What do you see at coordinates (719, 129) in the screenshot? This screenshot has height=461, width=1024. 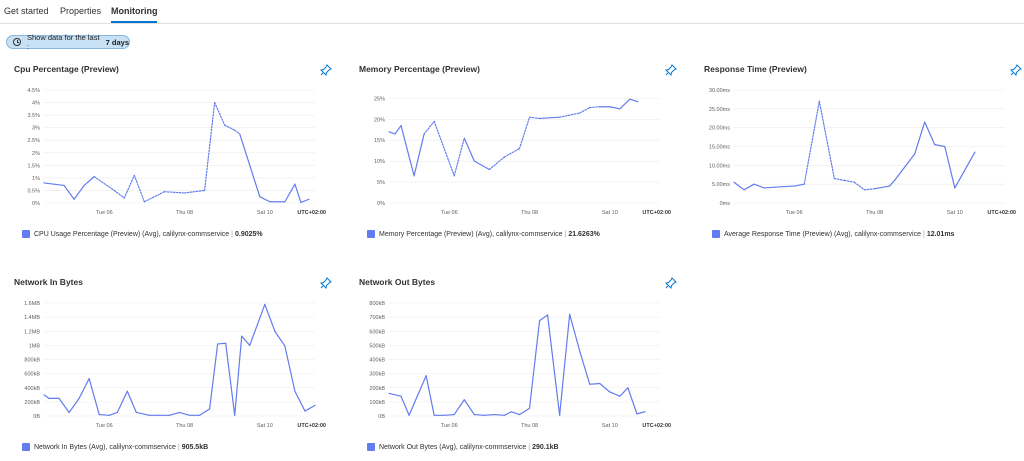 I see `y-tick-label: 20.00ms` at bounding box center [719, 129].